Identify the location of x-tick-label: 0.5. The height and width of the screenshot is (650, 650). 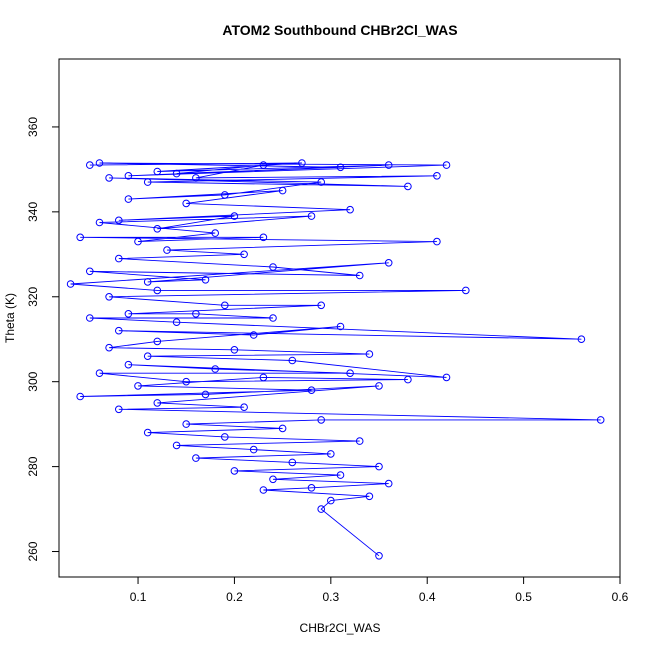
(523, 597).